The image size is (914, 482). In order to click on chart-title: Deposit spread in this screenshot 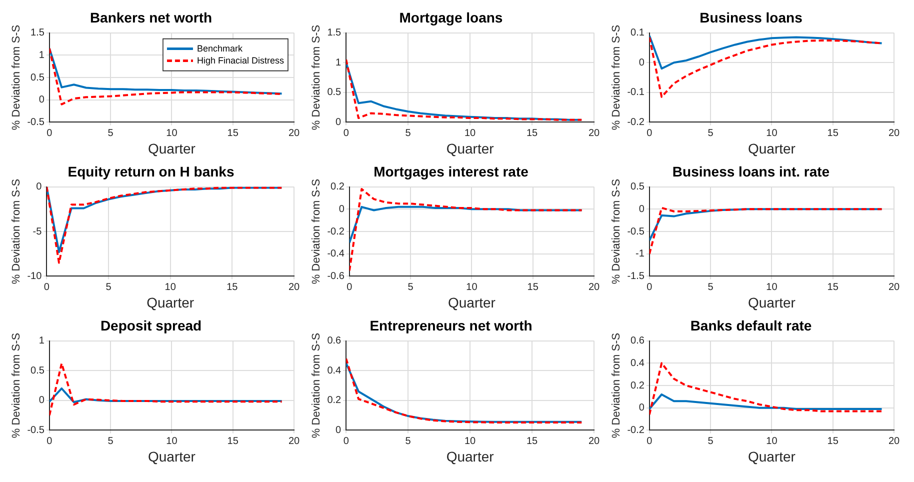, I will do `click(151, 325)`.